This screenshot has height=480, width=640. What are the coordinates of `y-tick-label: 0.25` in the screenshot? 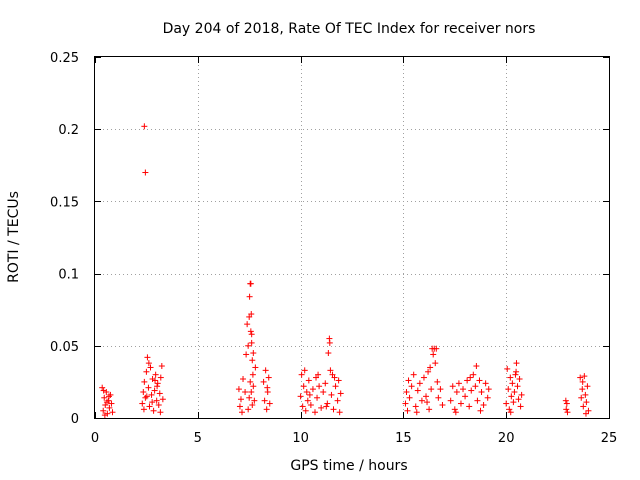 It's located at (64, 58).